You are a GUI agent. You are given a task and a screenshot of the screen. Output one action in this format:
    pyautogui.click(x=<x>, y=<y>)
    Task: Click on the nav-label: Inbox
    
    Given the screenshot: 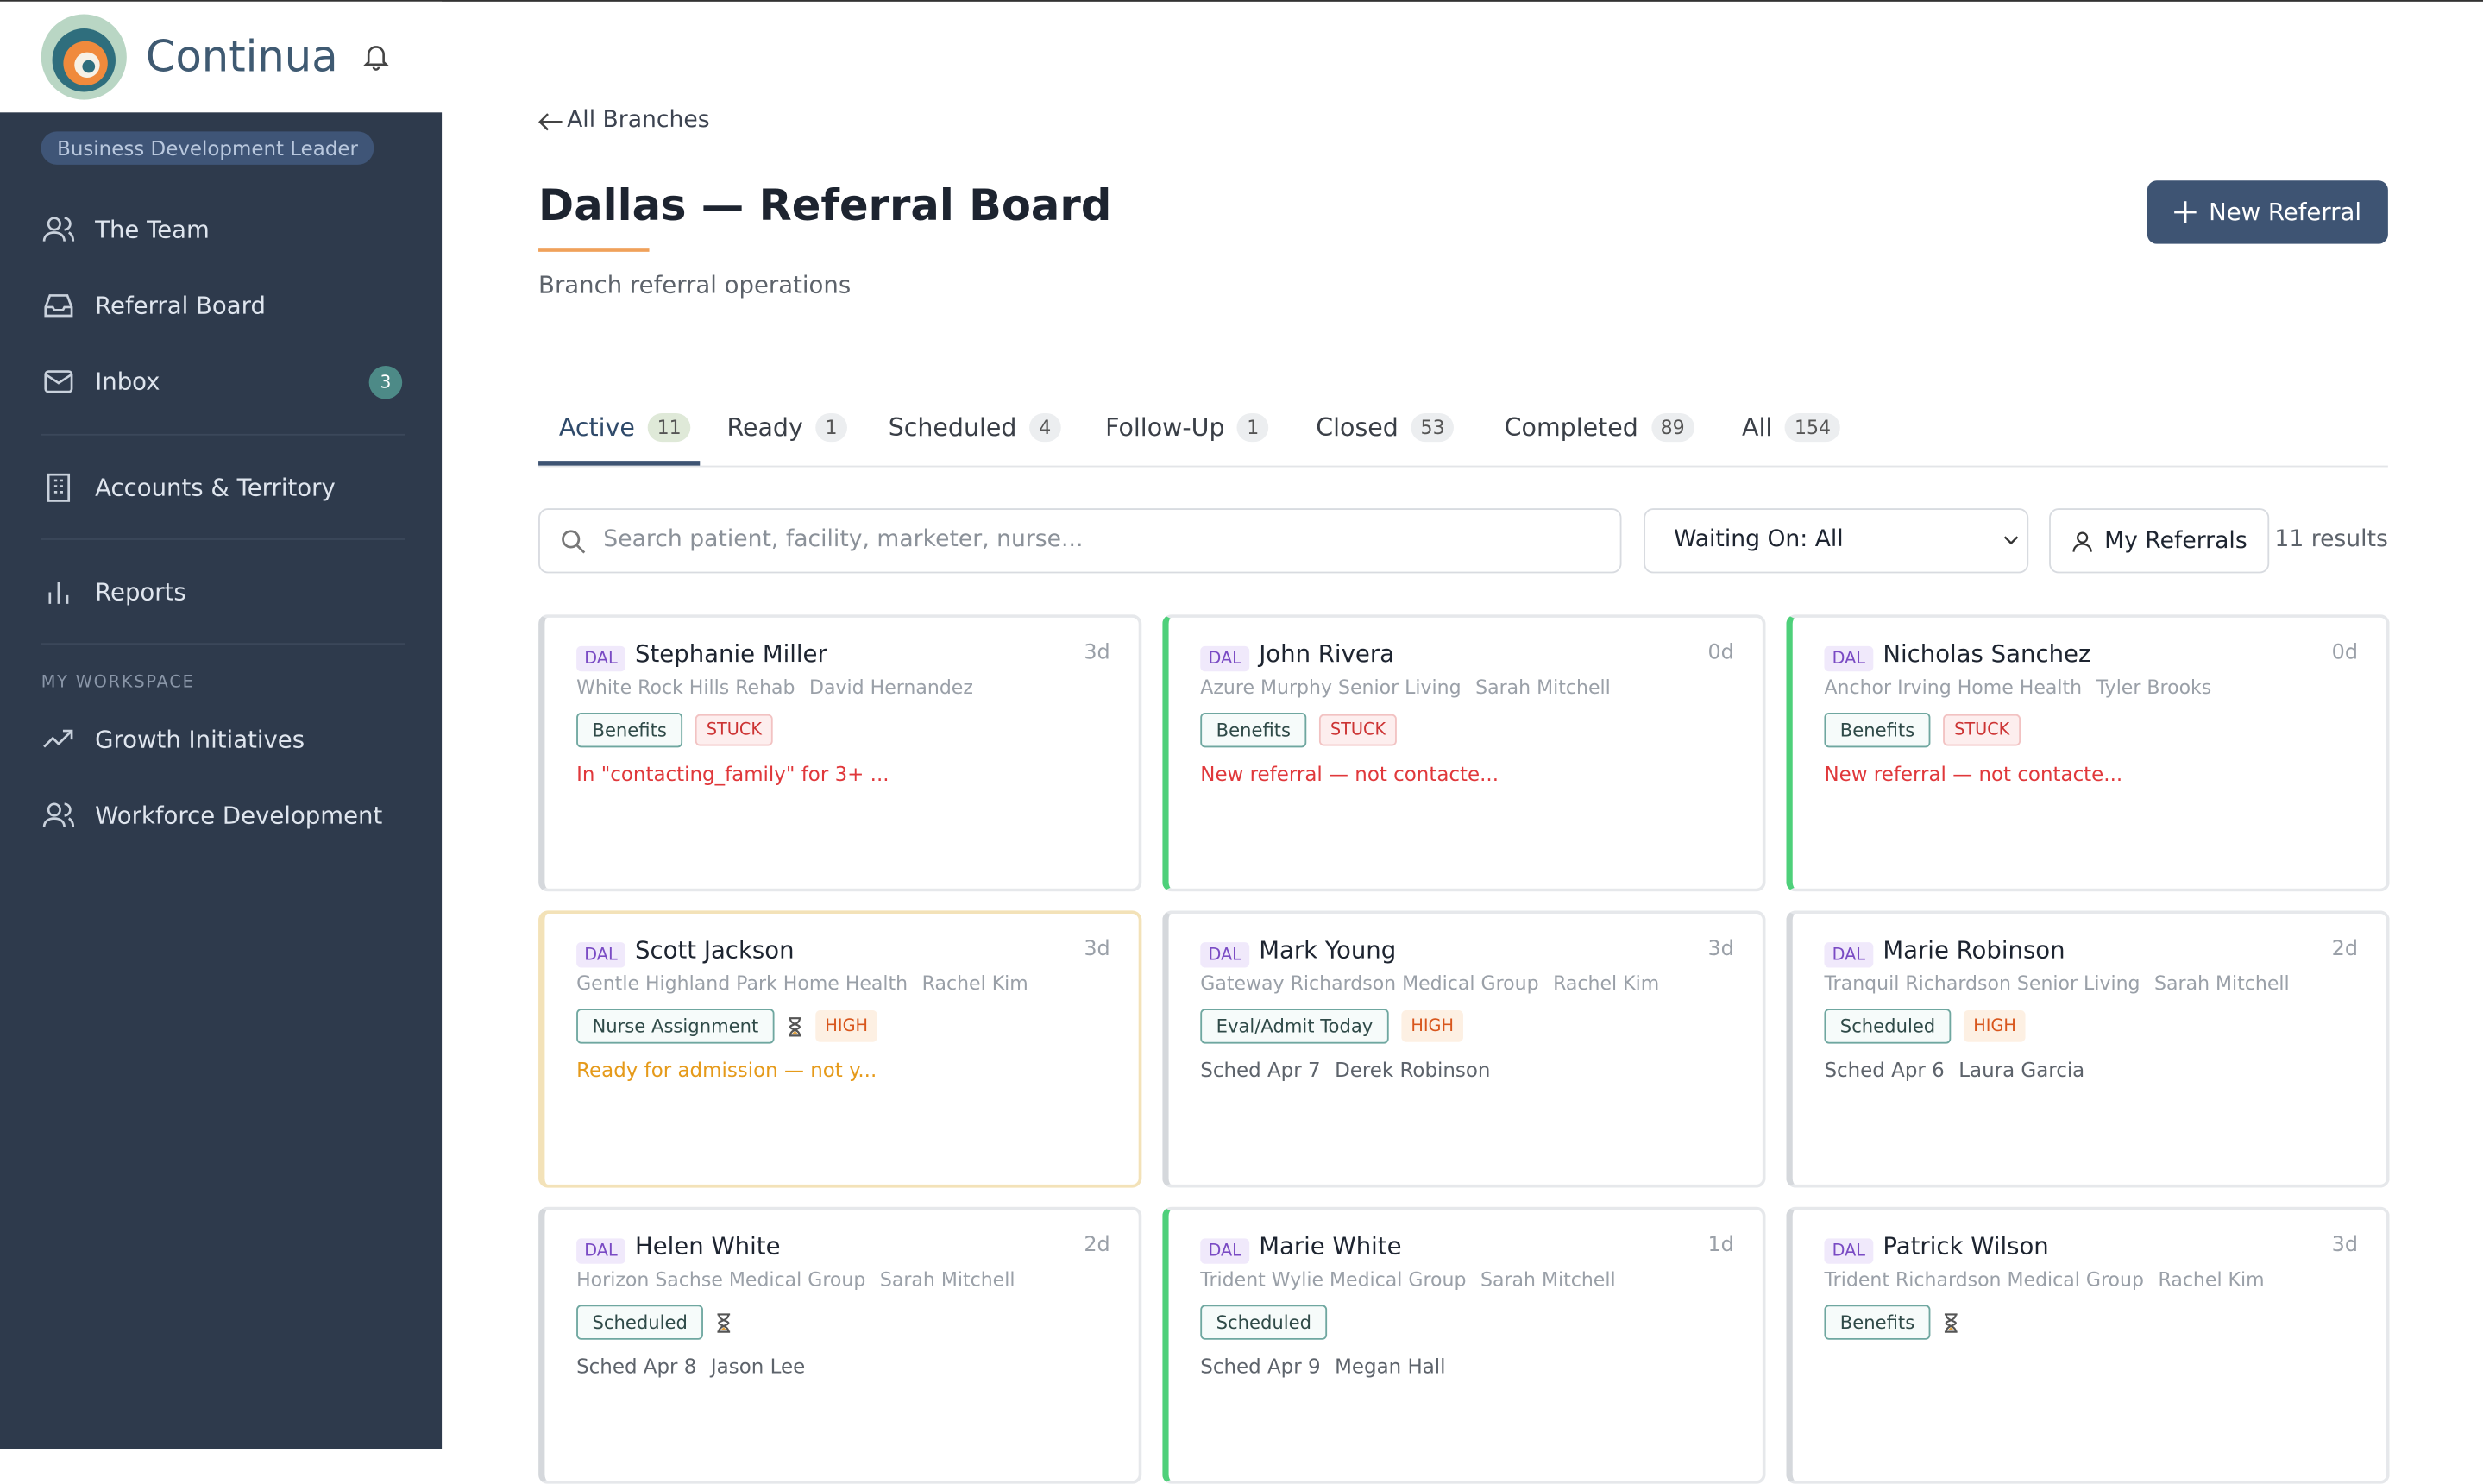 What is the action you would take?
    pyautogui.click(x=127, y=381)
    